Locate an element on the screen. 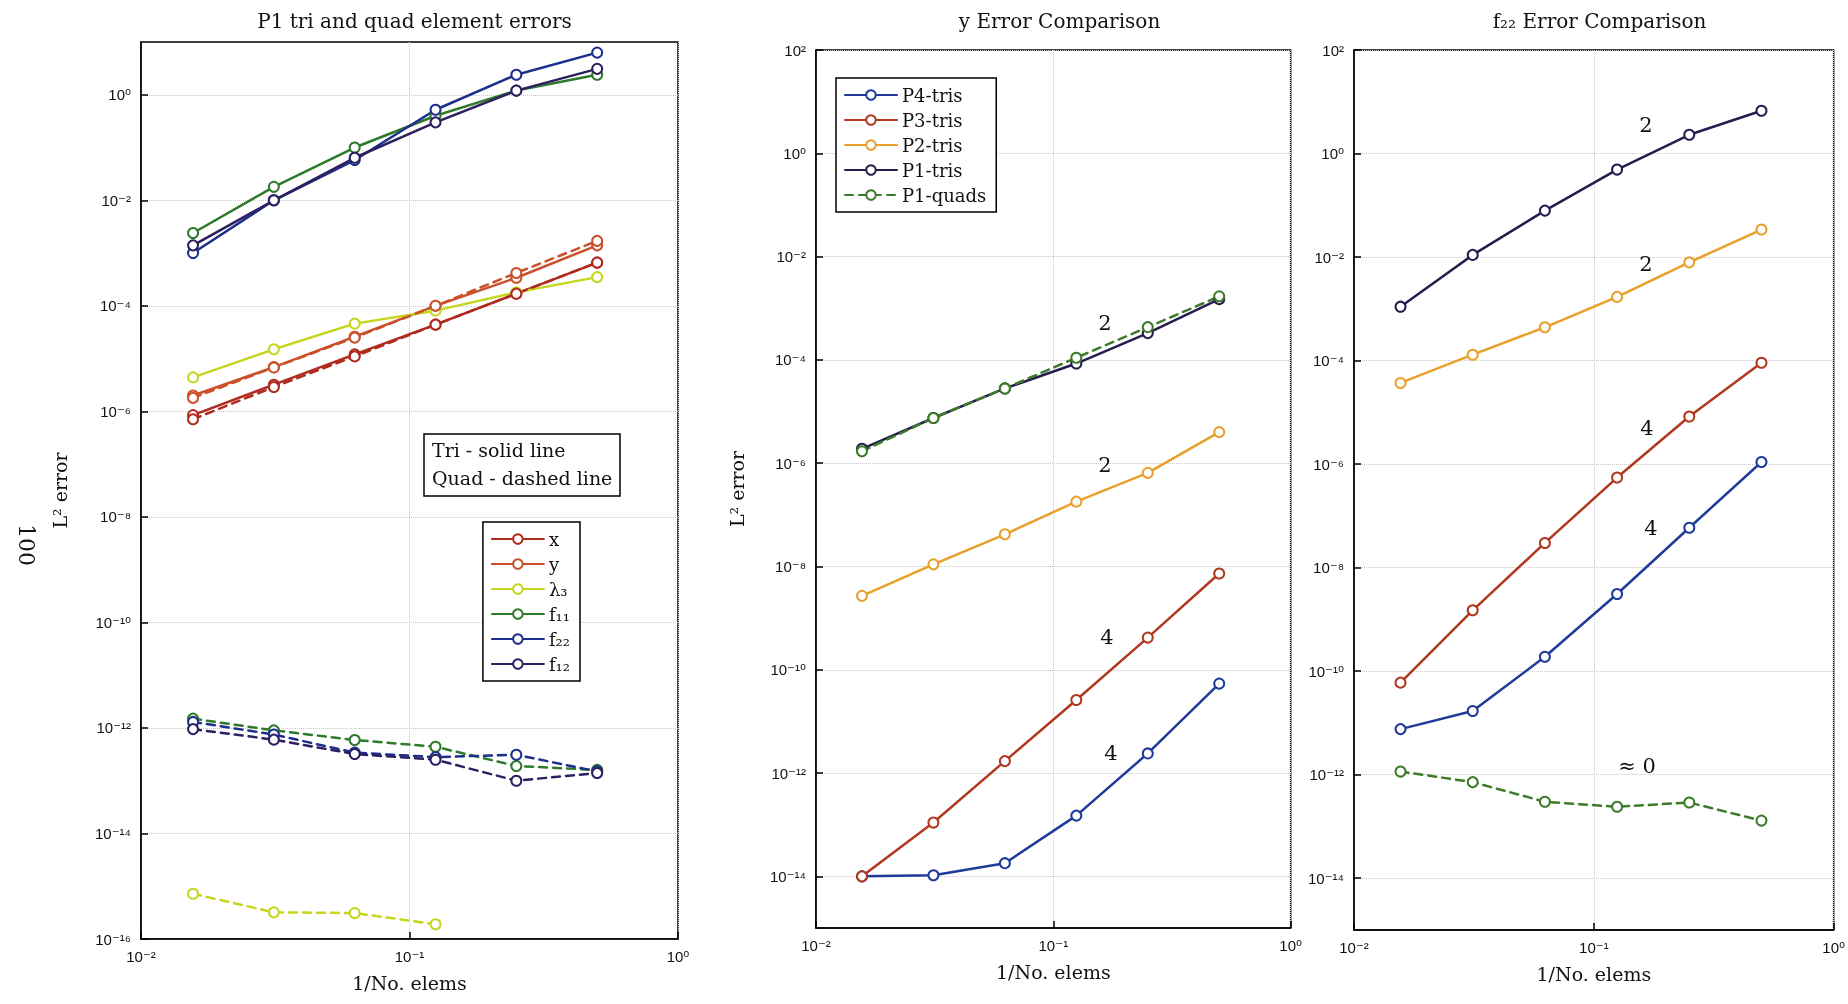 Image resolution: width=1848 pixels, height=1004 pixels. legend-label: P2-tris is located at coordinates (932, 145).